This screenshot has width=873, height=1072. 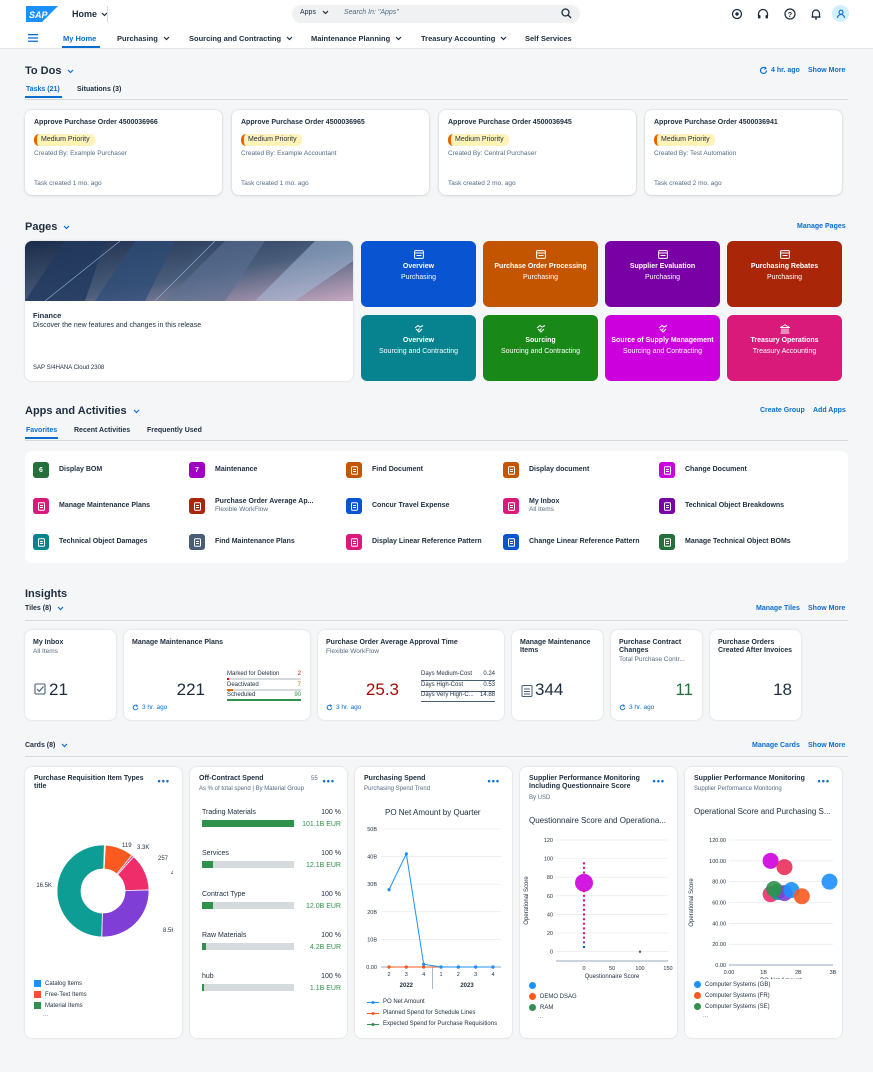 What do you see at coordinates (356, 38) in the screenshot?
I see `nav-item-maintenance: Maintenance Planning` at bounding box center [356, 38].